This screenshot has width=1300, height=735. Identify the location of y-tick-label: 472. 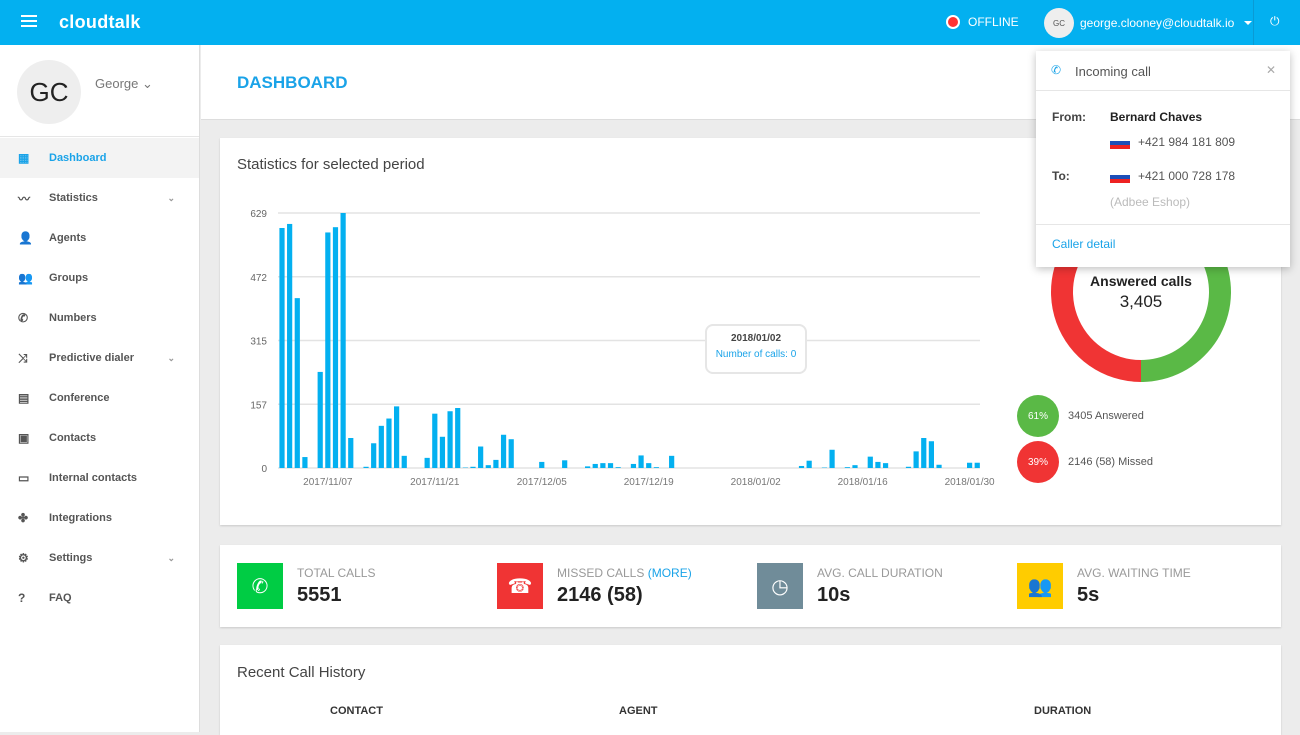
(258, 278).